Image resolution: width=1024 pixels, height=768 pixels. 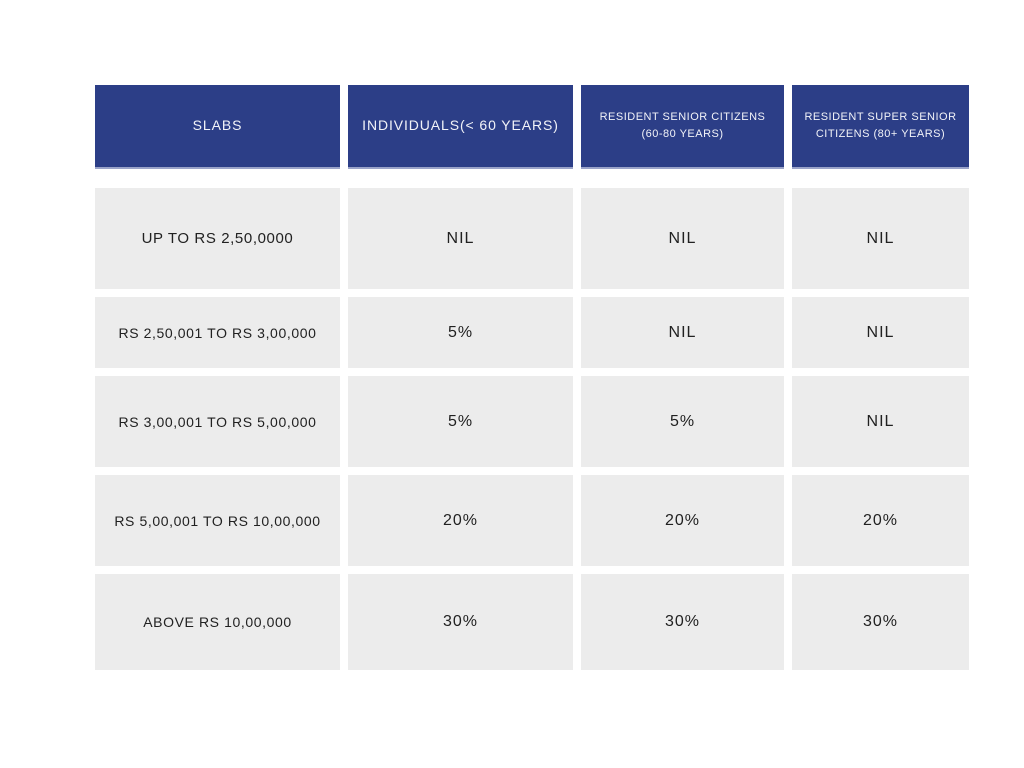 What do you see at coordinates (217, 421) in the screenshot?
I see `slab-cell: RS 3,00,001 TO RS 5,00,000` at bounding box center [217, 421].